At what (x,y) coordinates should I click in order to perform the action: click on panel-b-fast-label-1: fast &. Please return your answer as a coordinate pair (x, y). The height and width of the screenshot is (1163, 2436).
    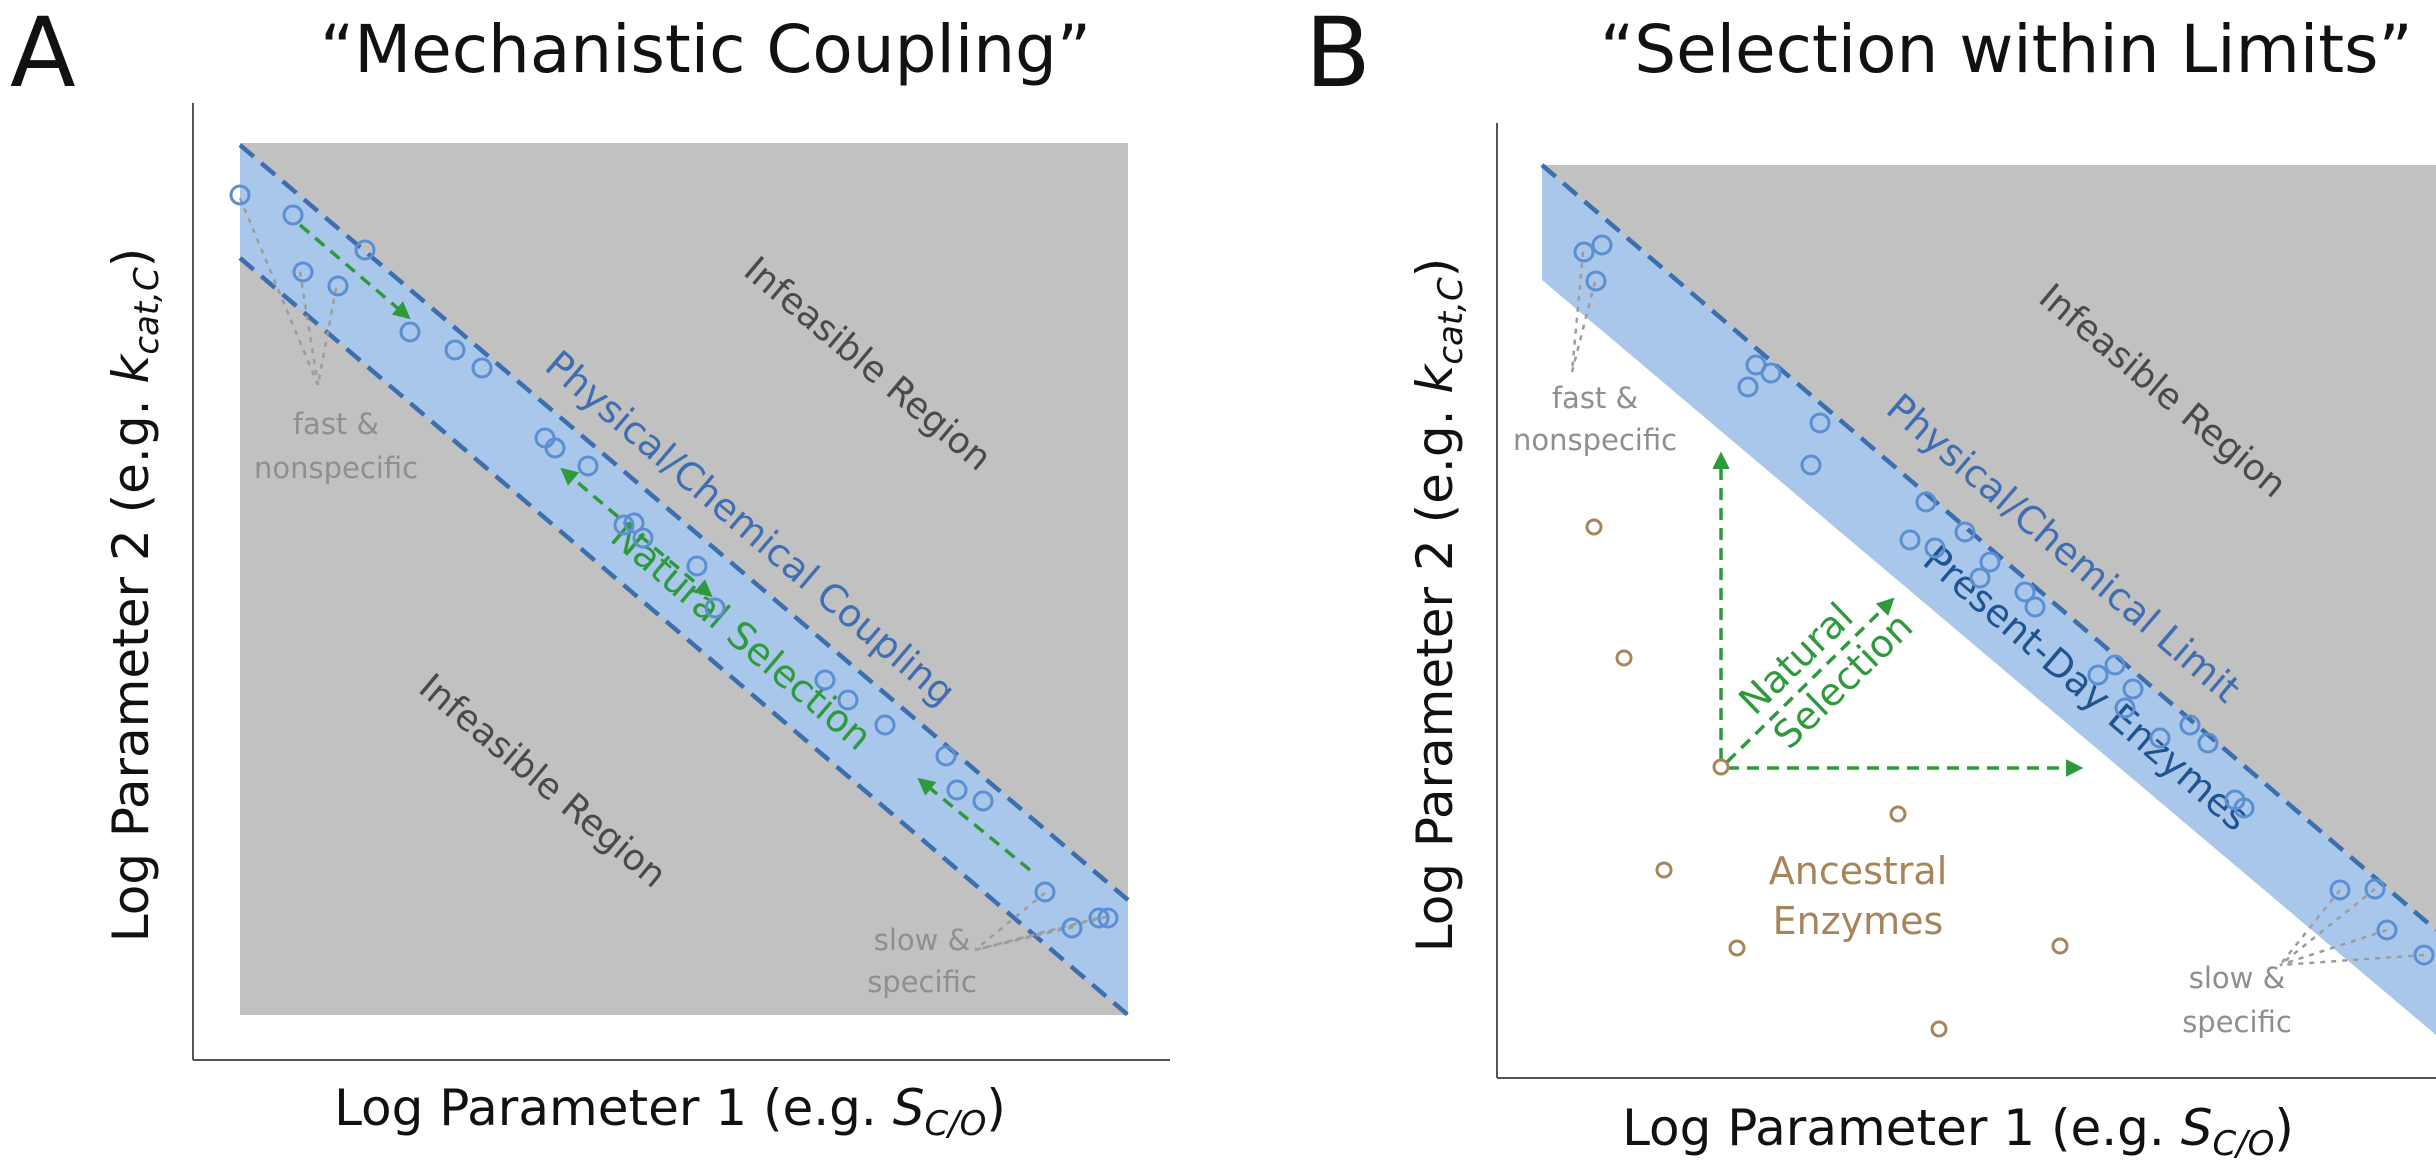
    Looking at the image, I should click on (1595, 398).